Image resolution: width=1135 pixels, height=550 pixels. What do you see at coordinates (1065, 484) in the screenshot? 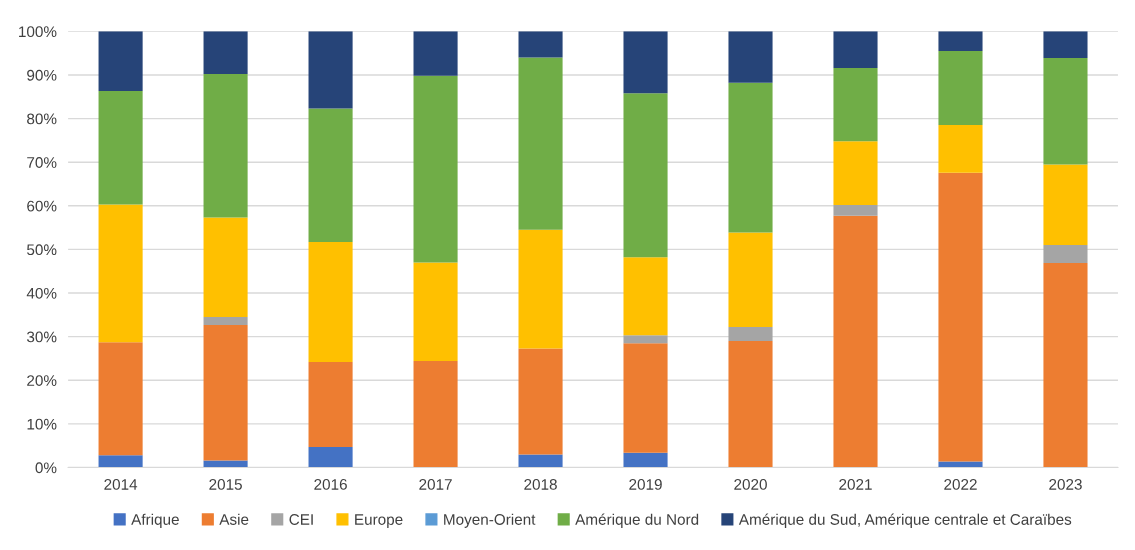
I see `x-tick-label: 2023` at bounding box center [1065, 484].